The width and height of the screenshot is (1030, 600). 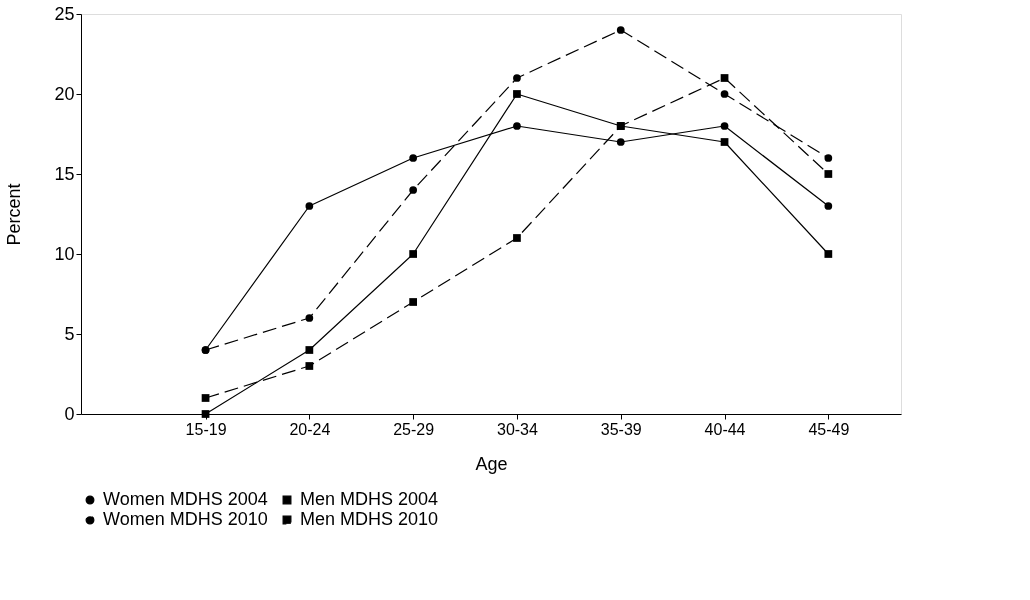 I want to click on y-tick-label: 10, so click(x=64, y=253).